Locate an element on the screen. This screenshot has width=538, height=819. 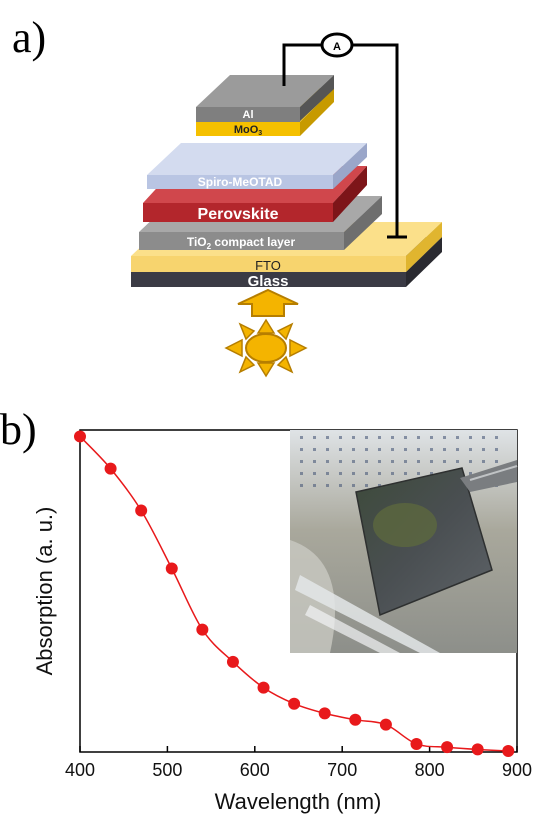
perovskite-film-photo is located at coordinates (404, 541).